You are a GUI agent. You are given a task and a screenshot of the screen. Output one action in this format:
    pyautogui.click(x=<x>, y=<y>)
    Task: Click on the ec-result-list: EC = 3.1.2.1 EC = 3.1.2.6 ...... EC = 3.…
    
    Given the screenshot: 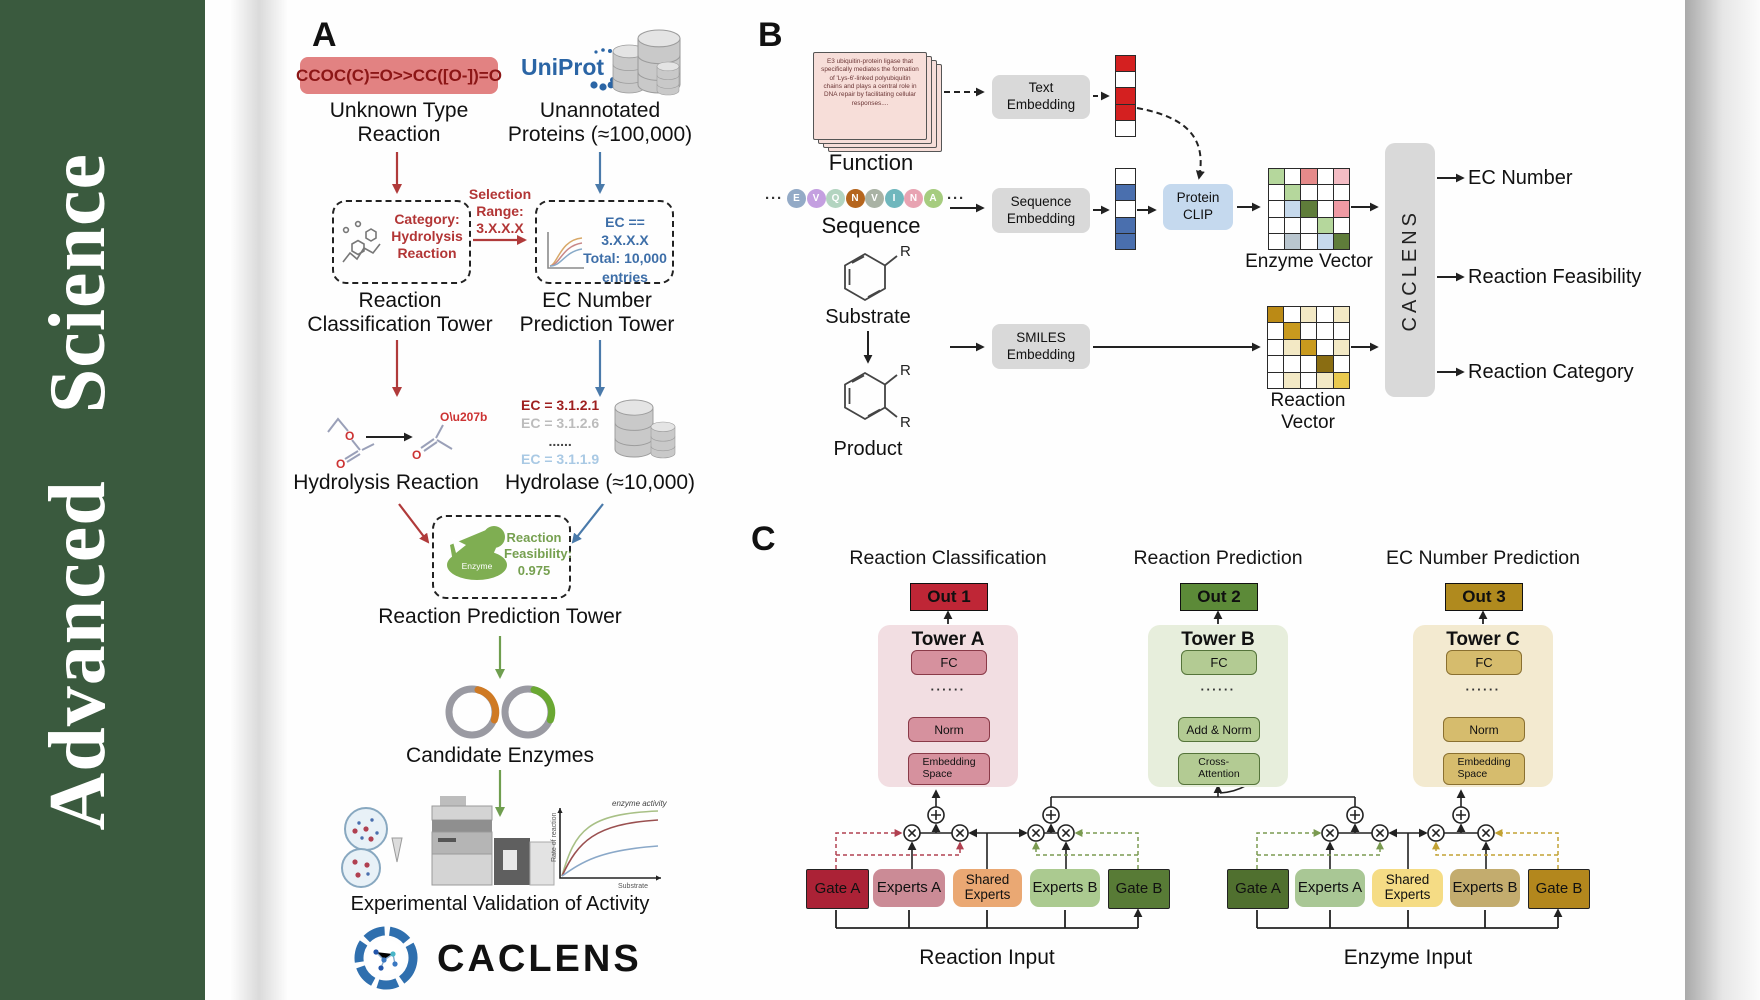 What is the action you would take?
    pyautogui.click(x=560, y=432)
    